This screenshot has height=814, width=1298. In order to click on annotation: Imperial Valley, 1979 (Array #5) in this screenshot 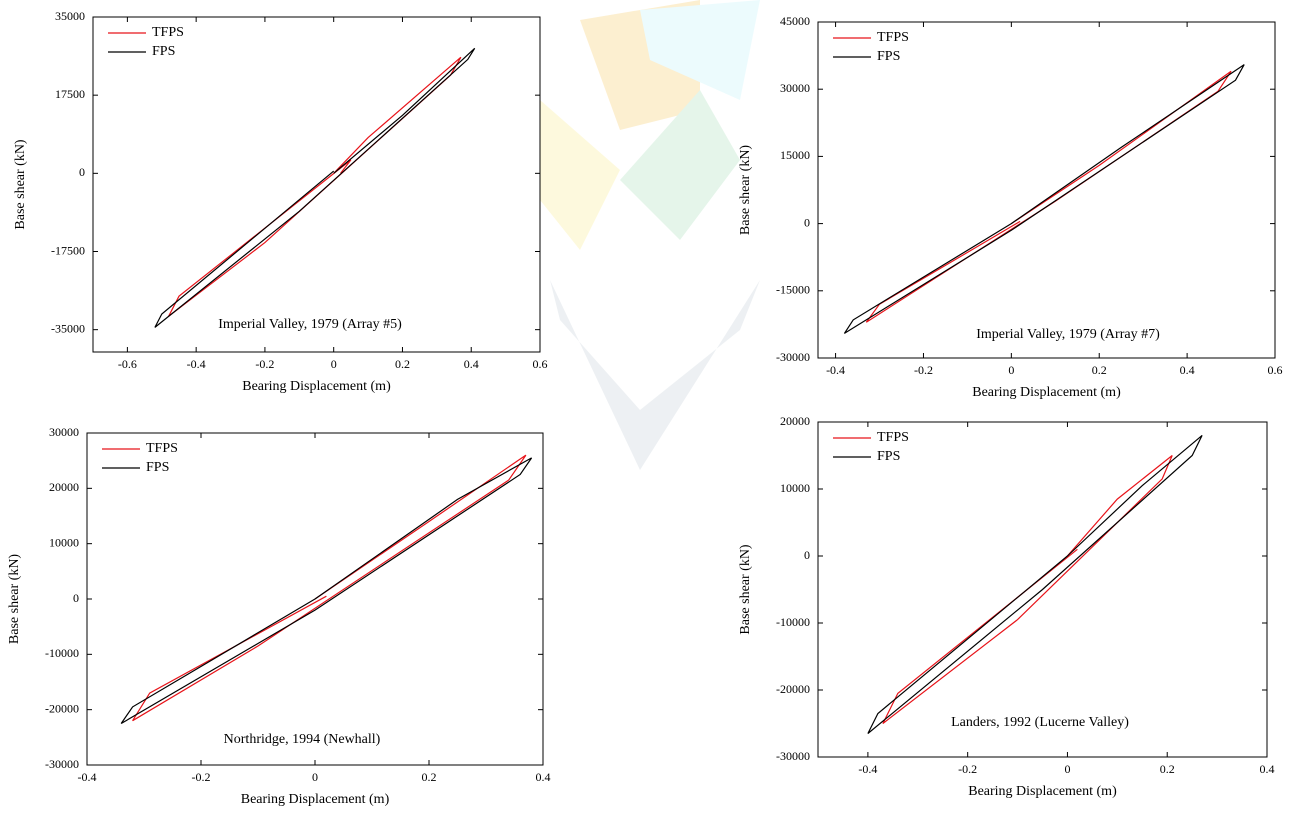, I will do `click(310, 324)`.